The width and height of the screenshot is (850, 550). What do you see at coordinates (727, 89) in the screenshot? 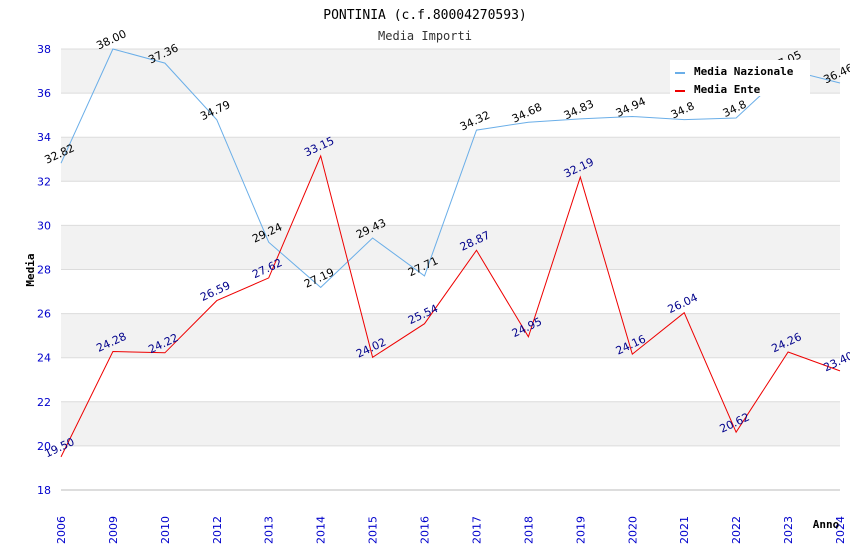
I see `legend-label-media-ente: Media Ente` at bounding box center [727, 89].